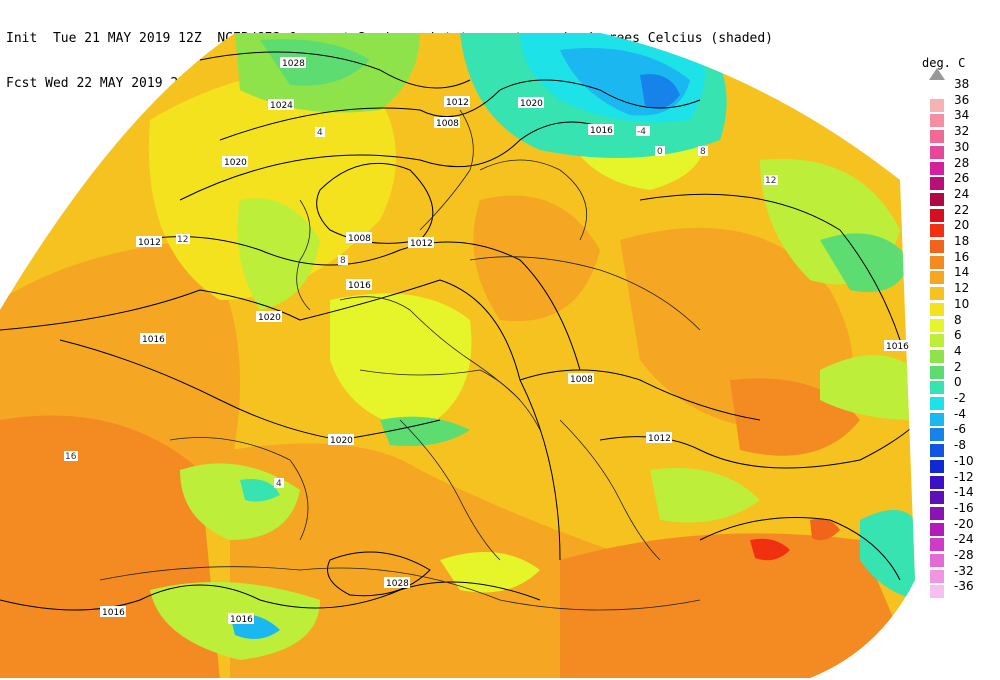  I want to click on legend-label: 28, so click(962, 162).